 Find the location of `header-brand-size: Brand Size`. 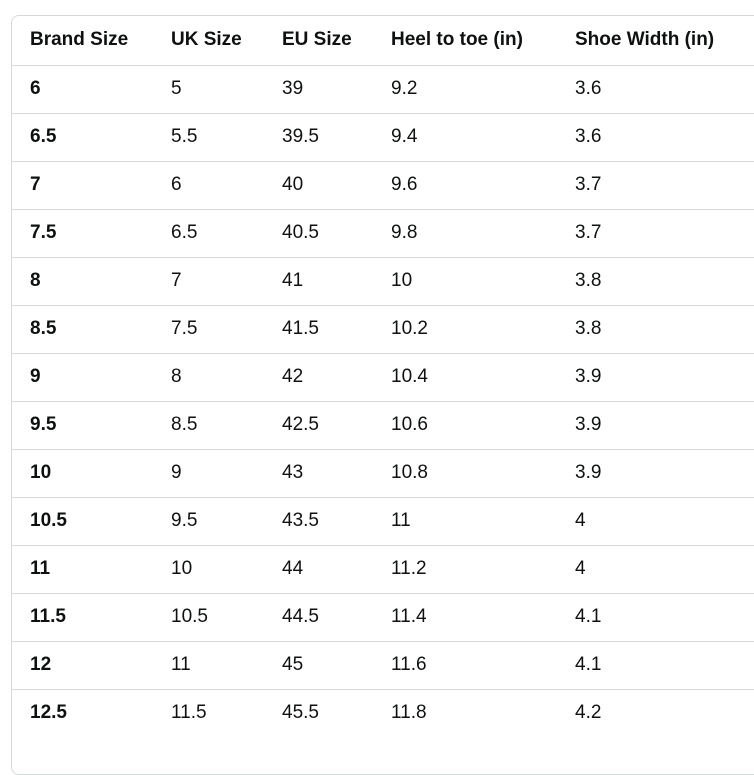

header-brand-size: Brand Size is located at coordinates (91, 41).